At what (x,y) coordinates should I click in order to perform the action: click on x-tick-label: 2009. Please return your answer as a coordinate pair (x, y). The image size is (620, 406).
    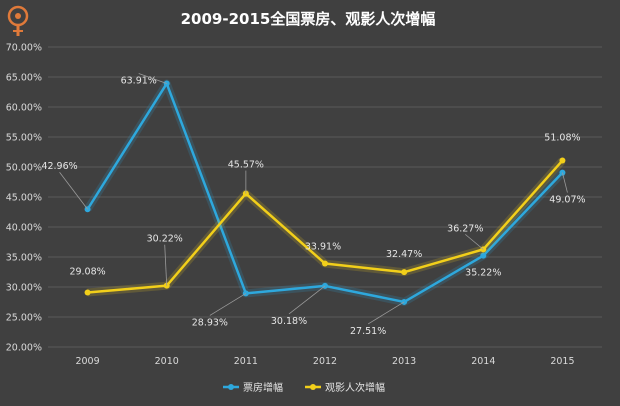
    Looking at the image, I should click on (87, 361).